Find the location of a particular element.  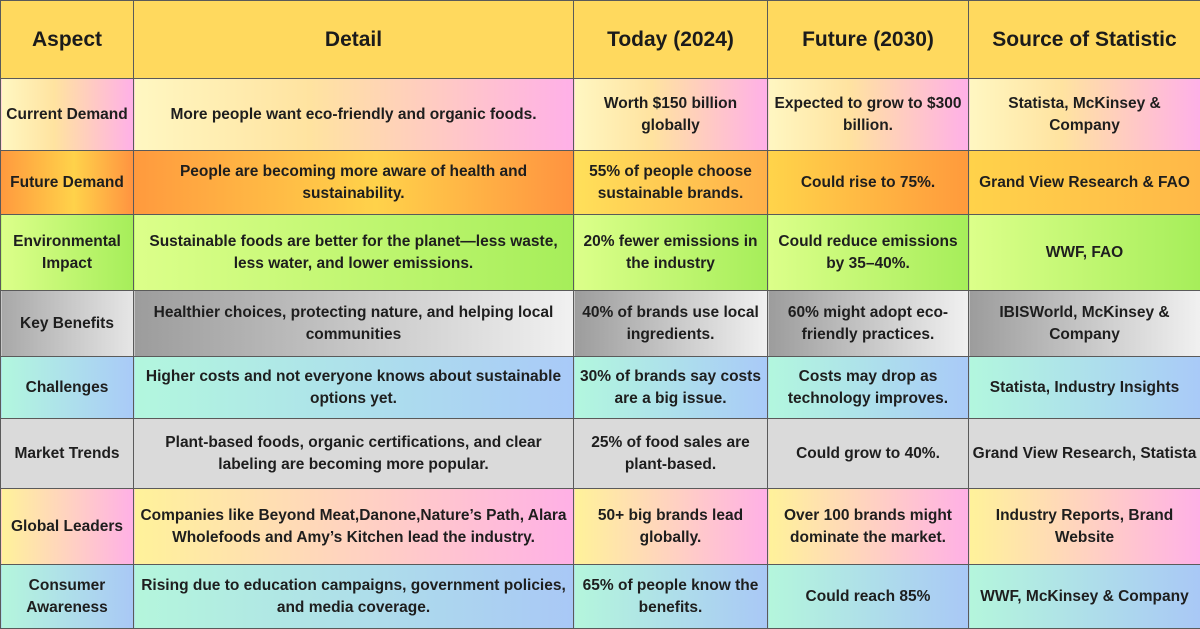

cell-today: 40% of brands use local ingredients. is located at coordinates (671, 324).